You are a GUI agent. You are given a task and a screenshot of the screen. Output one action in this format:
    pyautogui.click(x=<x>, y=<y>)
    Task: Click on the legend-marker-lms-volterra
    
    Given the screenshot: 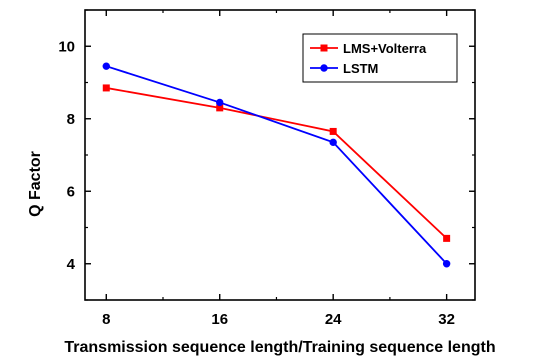 What is the action you would take?
    pyautogui.click(x=324, y=48)
    